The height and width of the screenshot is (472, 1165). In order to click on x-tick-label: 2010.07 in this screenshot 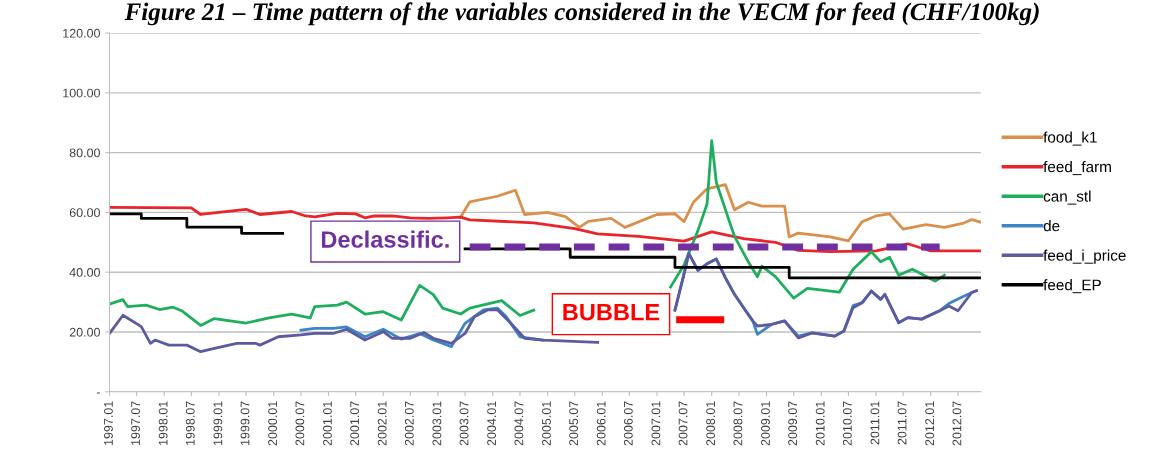, I will do `click(847, 423)`.